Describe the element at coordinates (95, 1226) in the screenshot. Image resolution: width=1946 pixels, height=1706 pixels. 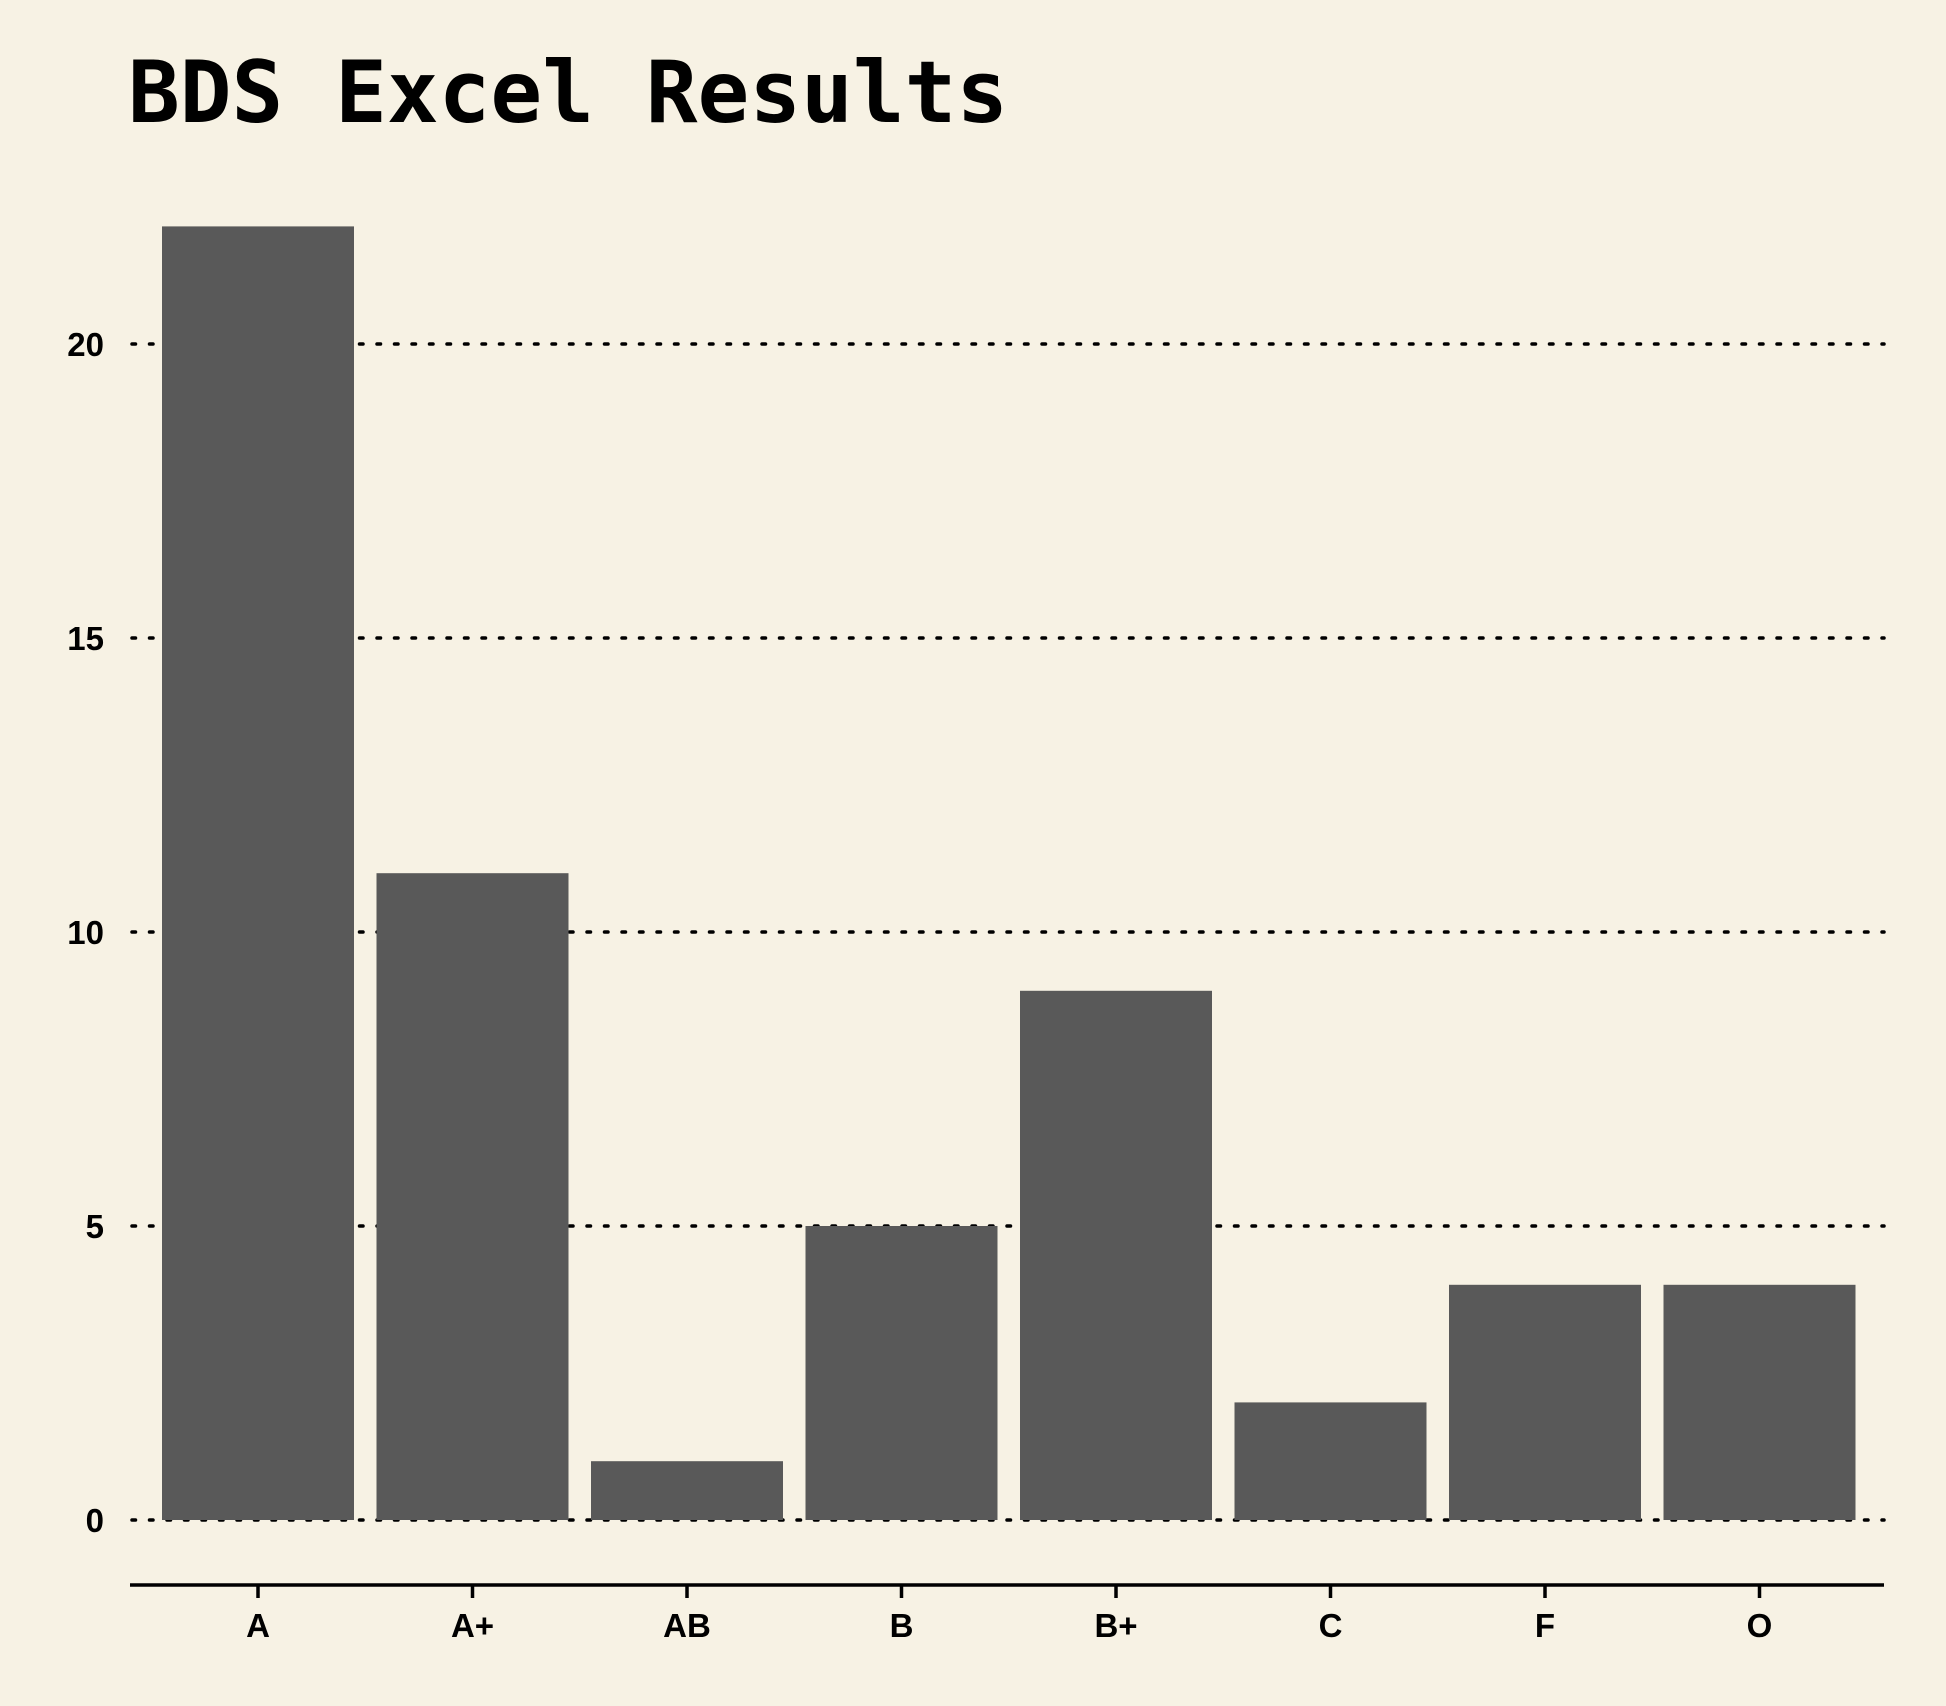
I see `y-tick-label: 5` at that location.